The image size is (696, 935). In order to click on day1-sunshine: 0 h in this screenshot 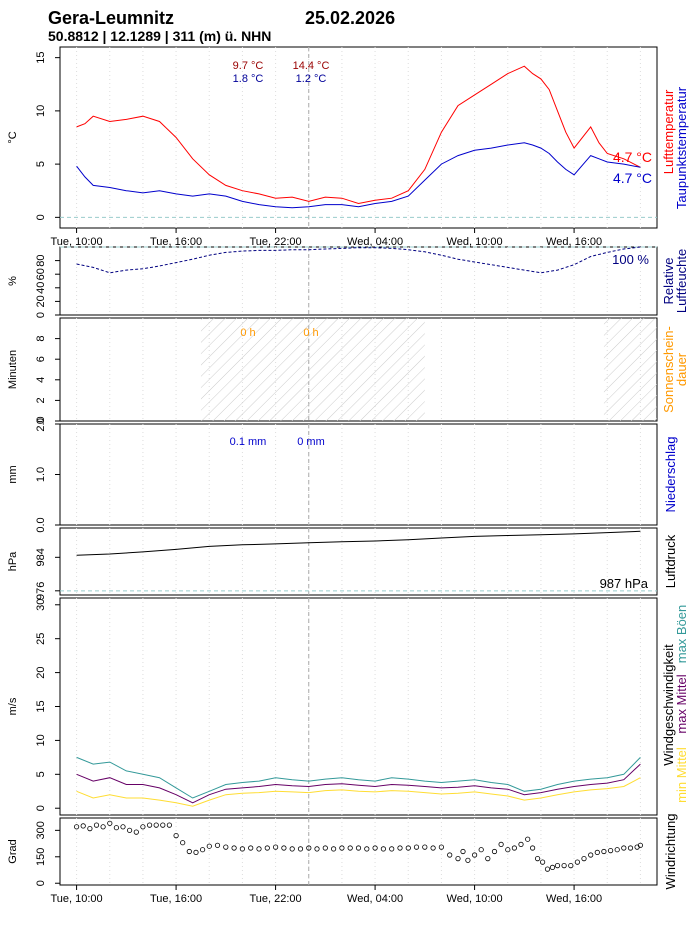, I will do `click(247, 333)`.